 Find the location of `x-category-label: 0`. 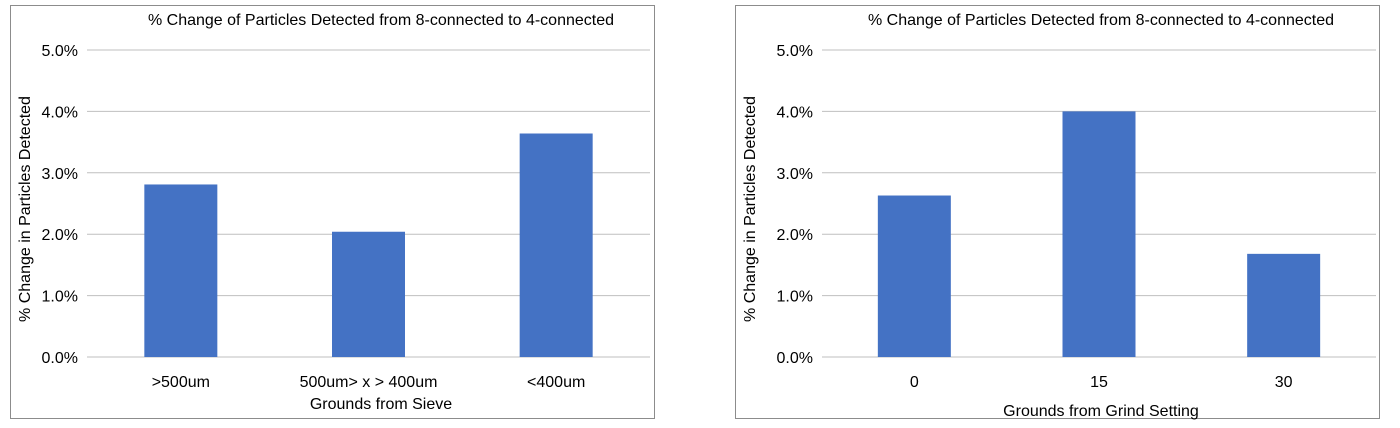

x-category-label: 0 is located at coordinates (914, 382).